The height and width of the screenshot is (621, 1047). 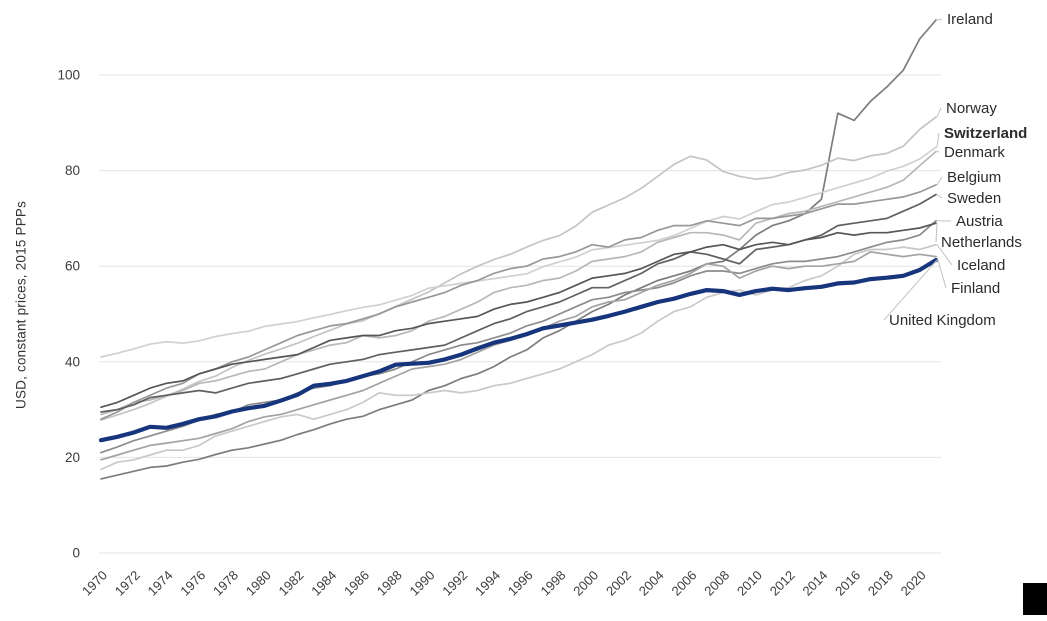 What do you see at coordinates (782, 583) in the screenshot?
I see `x-tick-label: 2012` at bounding box center [782, 583].